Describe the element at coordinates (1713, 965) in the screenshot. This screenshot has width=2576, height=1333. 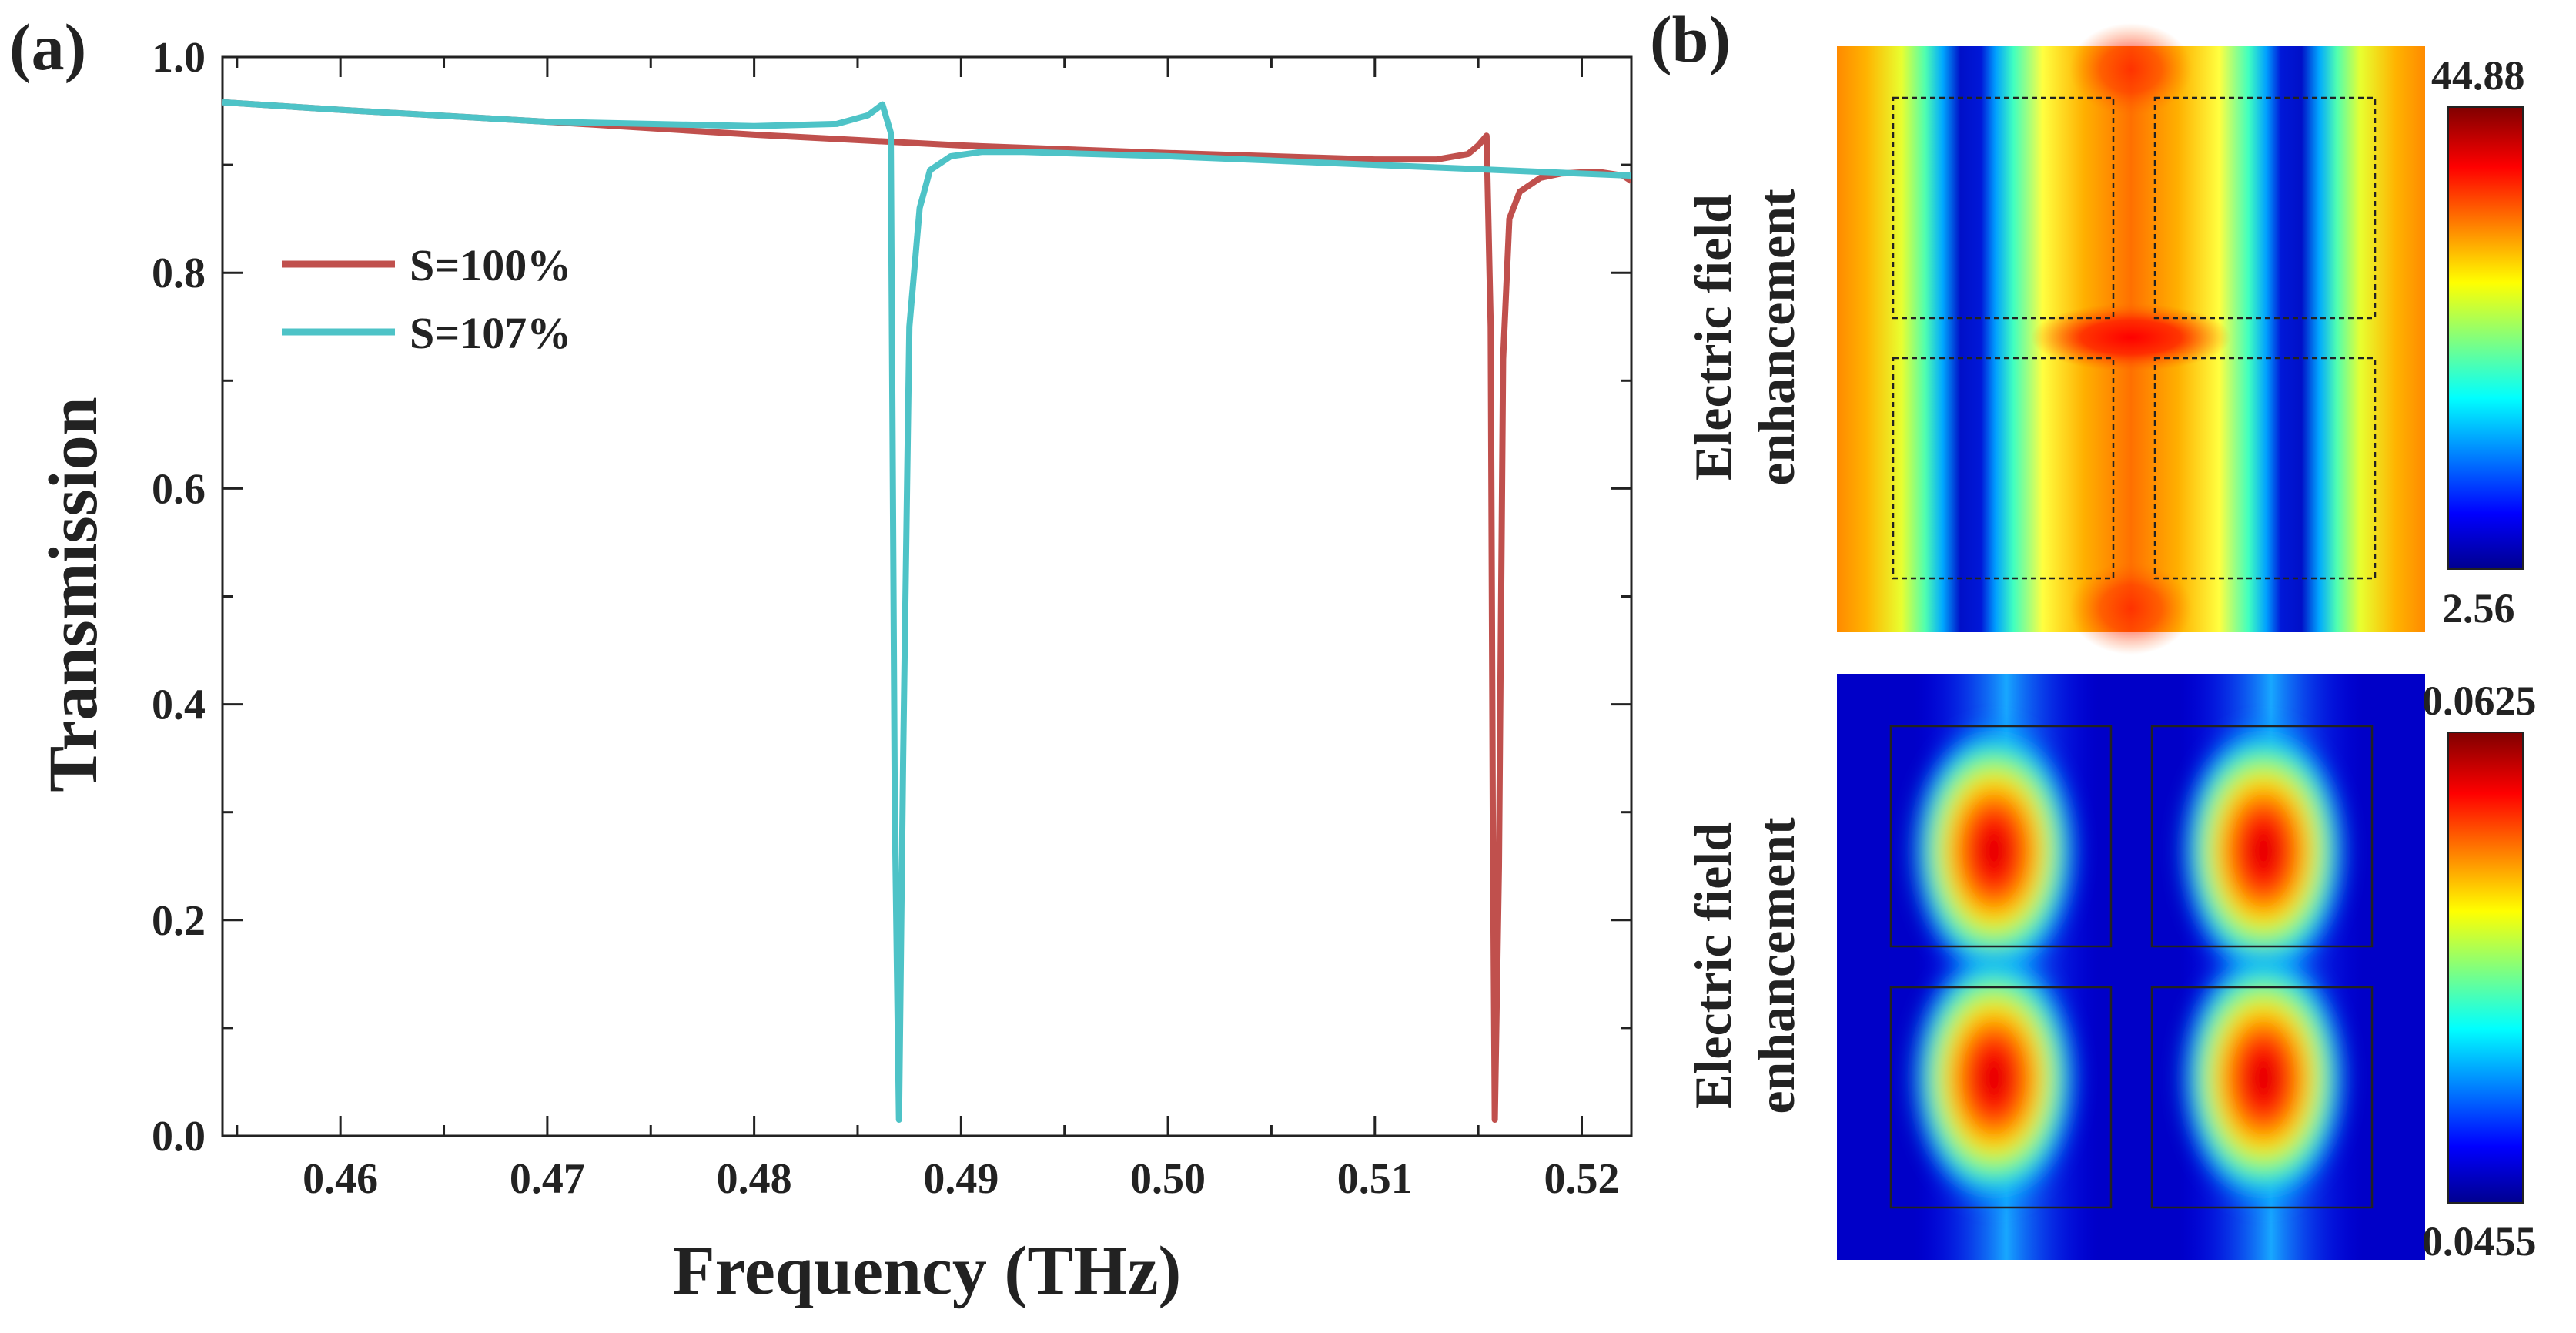
I see `heatmap-bottom-ylabel-line1: Electric field` at that location.